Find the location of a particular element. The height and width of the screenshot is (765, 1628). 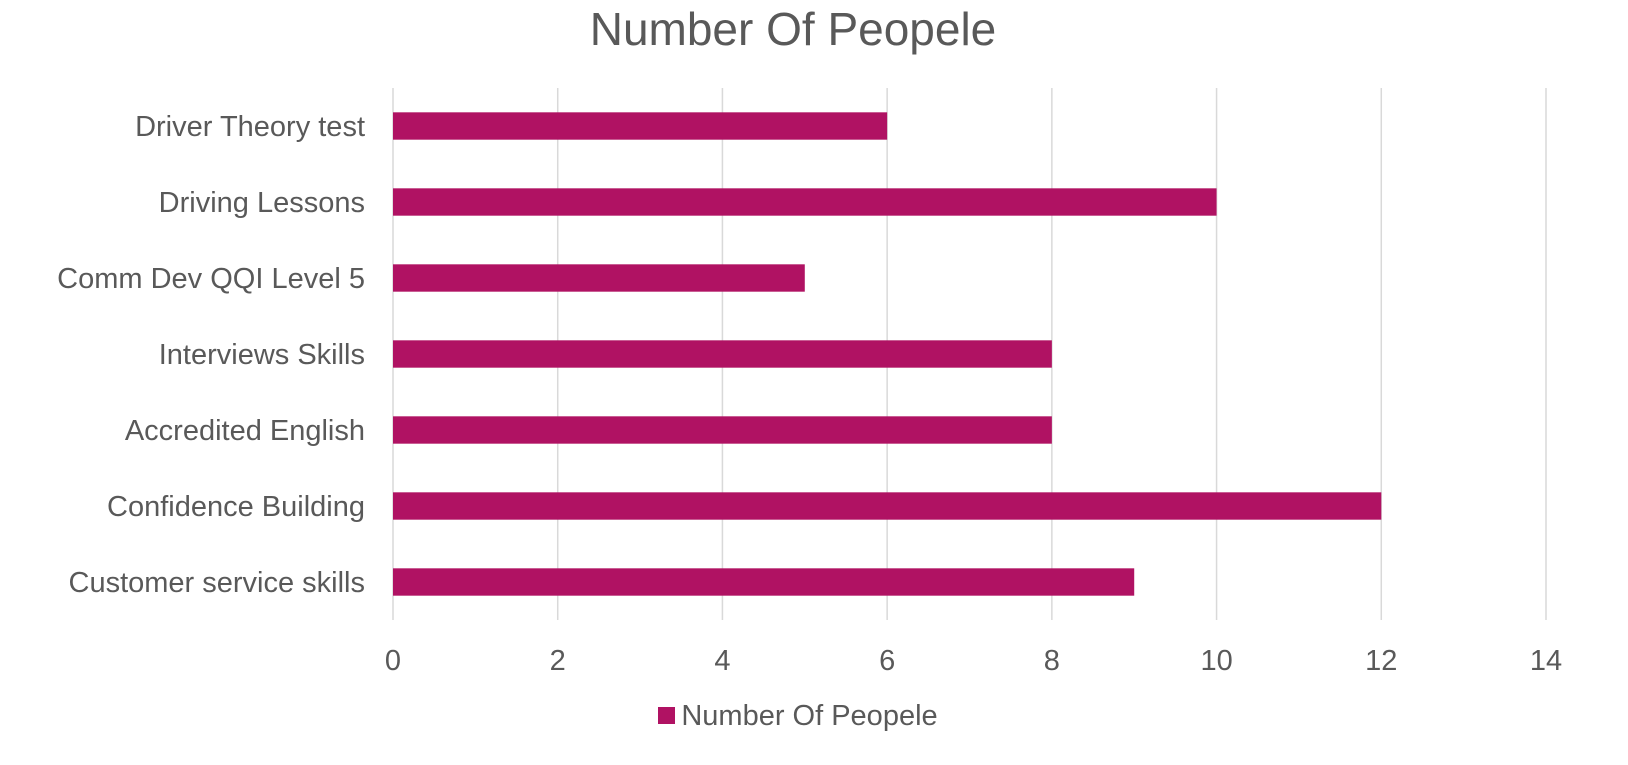

x-tick-labels: 0 2 4 6 8 10 12 14 is located at coordinates (973, 661).